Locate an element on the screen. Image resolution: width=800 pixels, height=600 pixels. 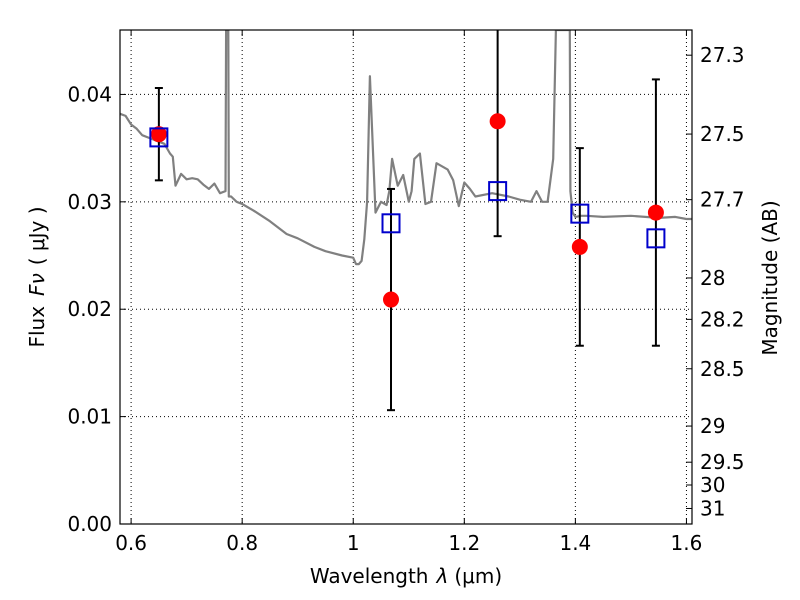
y2-tick-label: 29 is located at coordinates (712, 426).